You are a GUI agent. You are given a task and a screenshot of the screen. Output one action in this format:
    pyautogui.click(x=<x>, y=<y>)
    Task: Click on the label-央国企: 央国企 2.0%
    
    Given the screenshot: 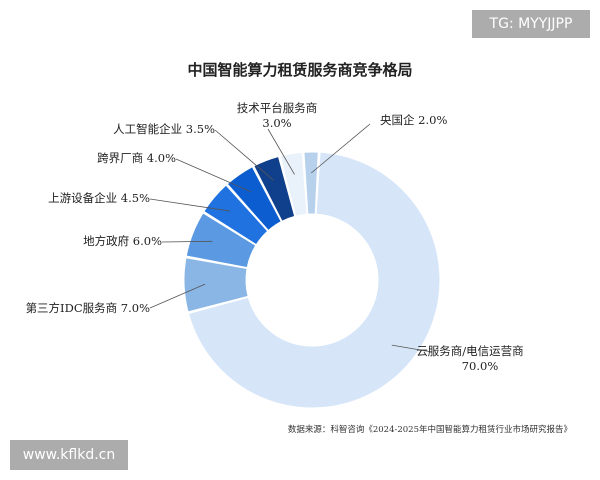 What is the action you would take?
    pyautogui.click(x=413, y=120)
    